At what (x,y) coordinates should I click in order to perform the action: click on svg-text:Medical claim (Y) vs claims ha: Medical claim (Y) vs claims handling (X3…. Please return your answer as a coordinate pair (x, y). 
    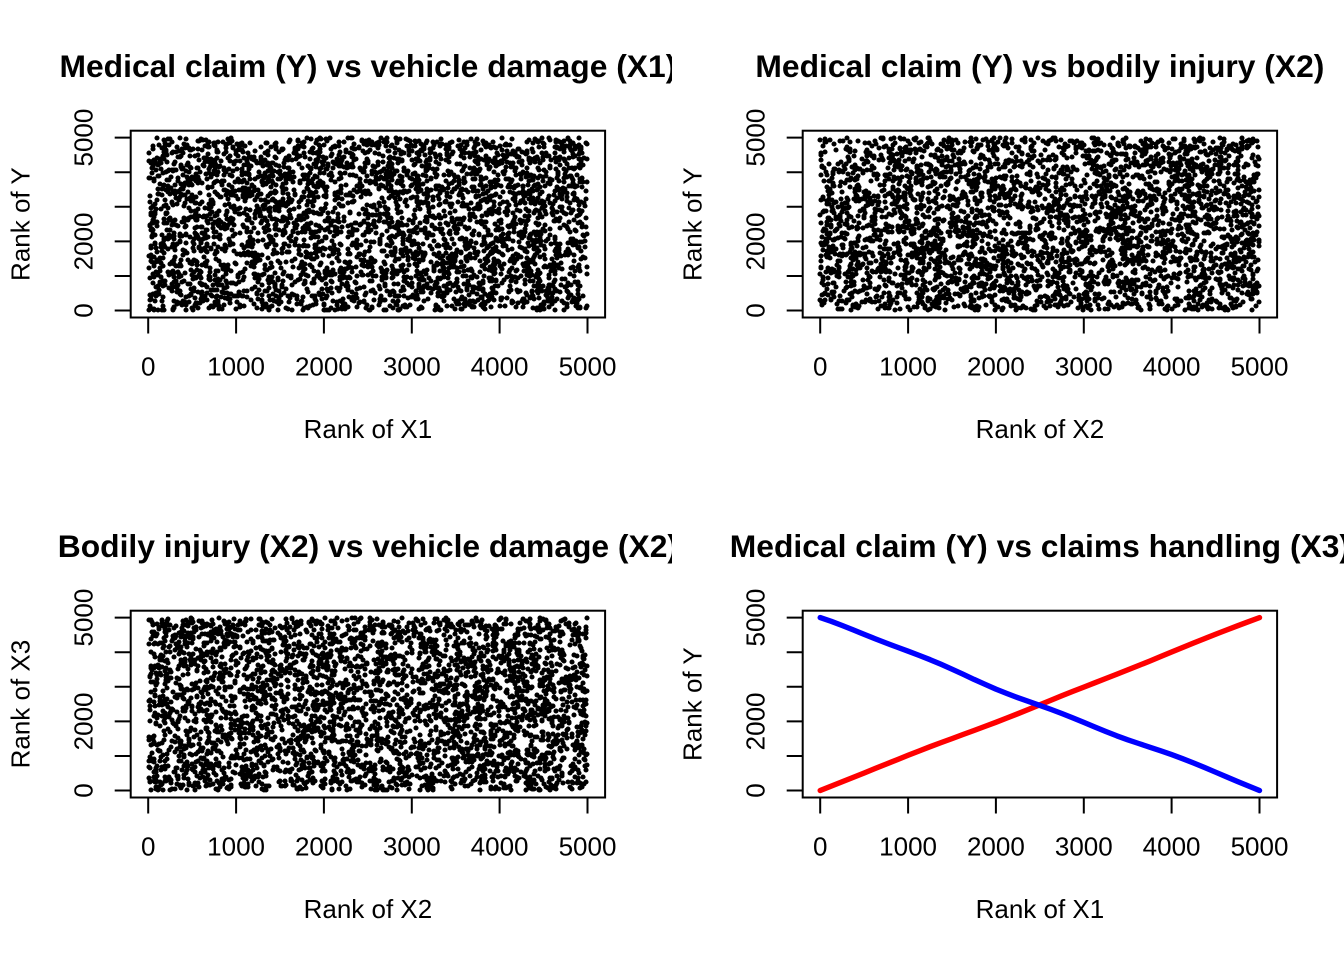
    Looking at the image, I should click on (1037, 546).